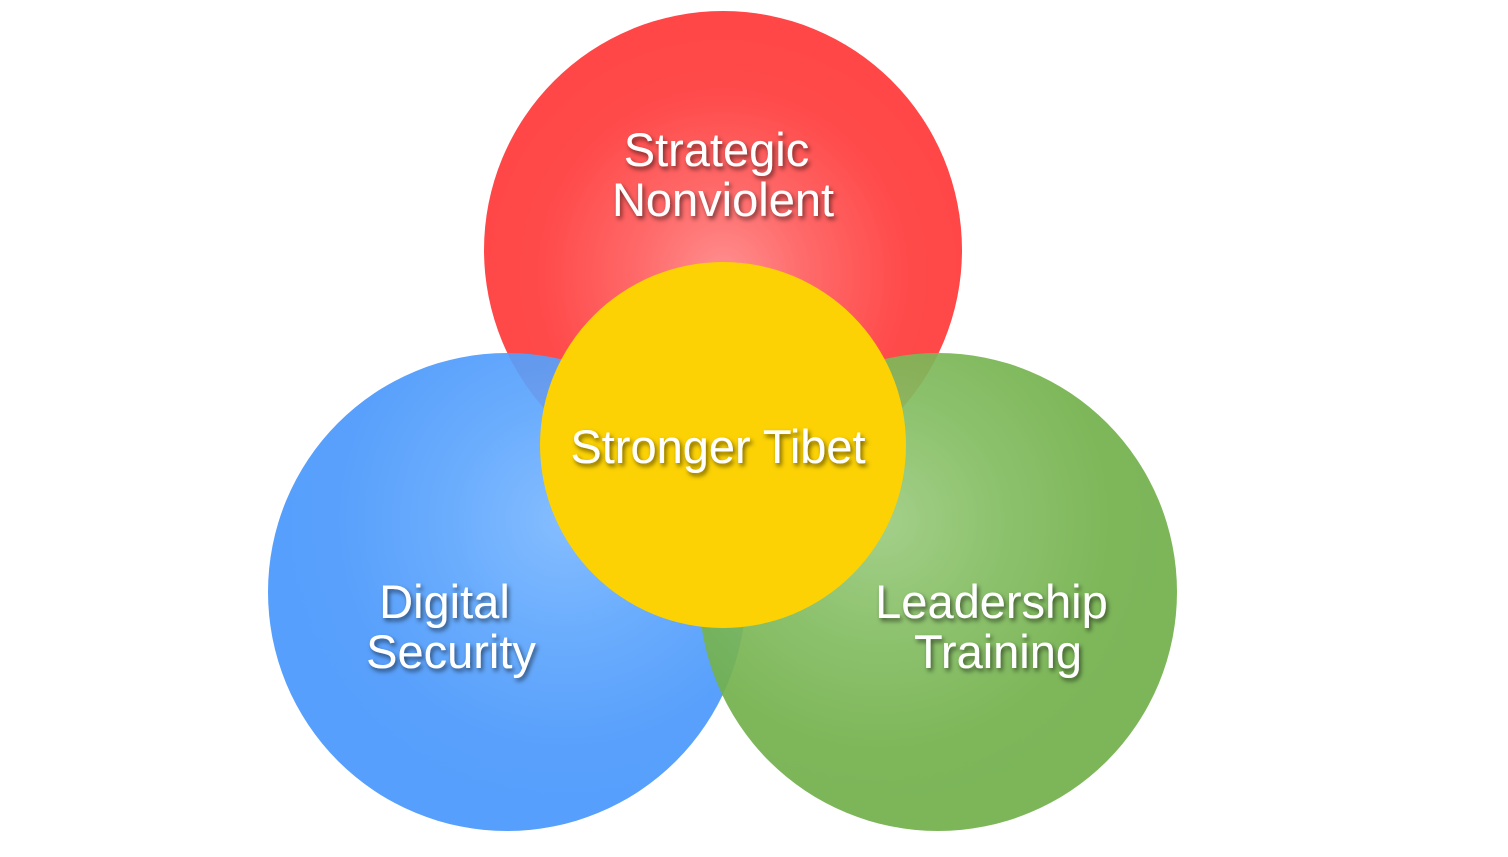 The width and height of the screenshot is (1508, 857). What do you see at coordinates (723, 199) in the screenshot?
I see `label-top-line-2: Nonviolent` at bounding box center [723, 199].